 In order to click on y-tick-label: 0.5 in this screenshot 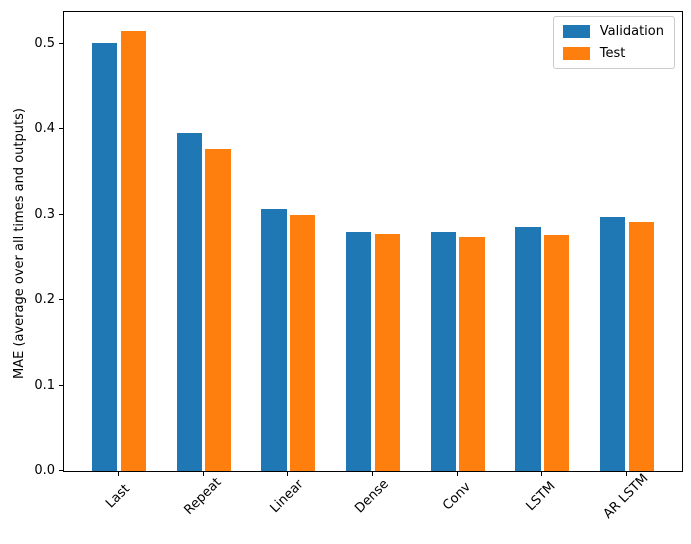, I will do `click(44, 43)`.